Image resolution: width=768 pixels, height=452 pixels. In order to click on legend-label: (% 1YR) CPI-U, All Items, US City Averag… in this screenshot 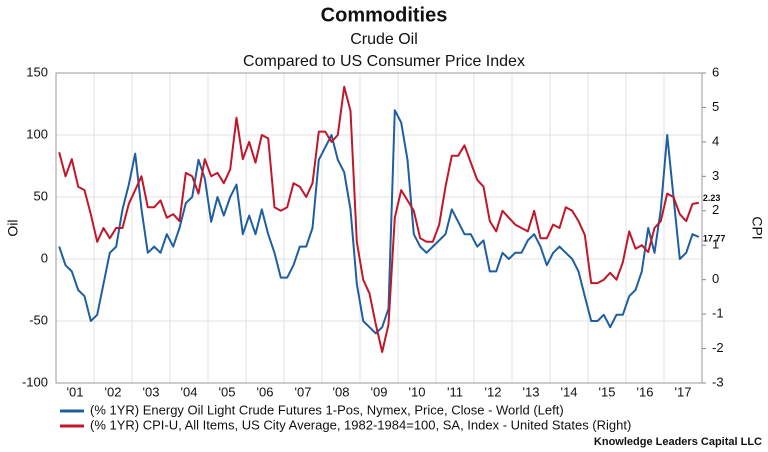, I will do `click(360, 424)`.